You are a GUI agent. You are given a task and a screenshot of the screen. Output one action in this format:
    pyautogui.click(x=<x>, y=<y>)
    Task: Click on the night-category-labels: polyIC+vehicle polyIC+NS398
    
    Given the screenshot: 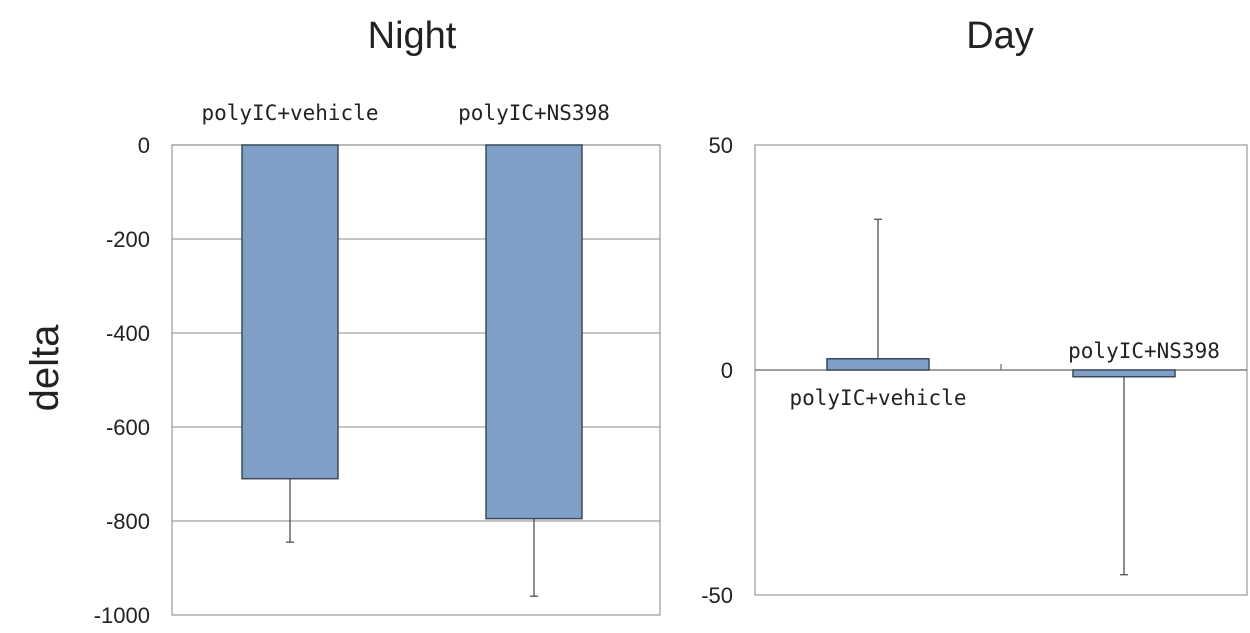 What is the action you would take?
    pyautogui.click(x=405, y=113)
    